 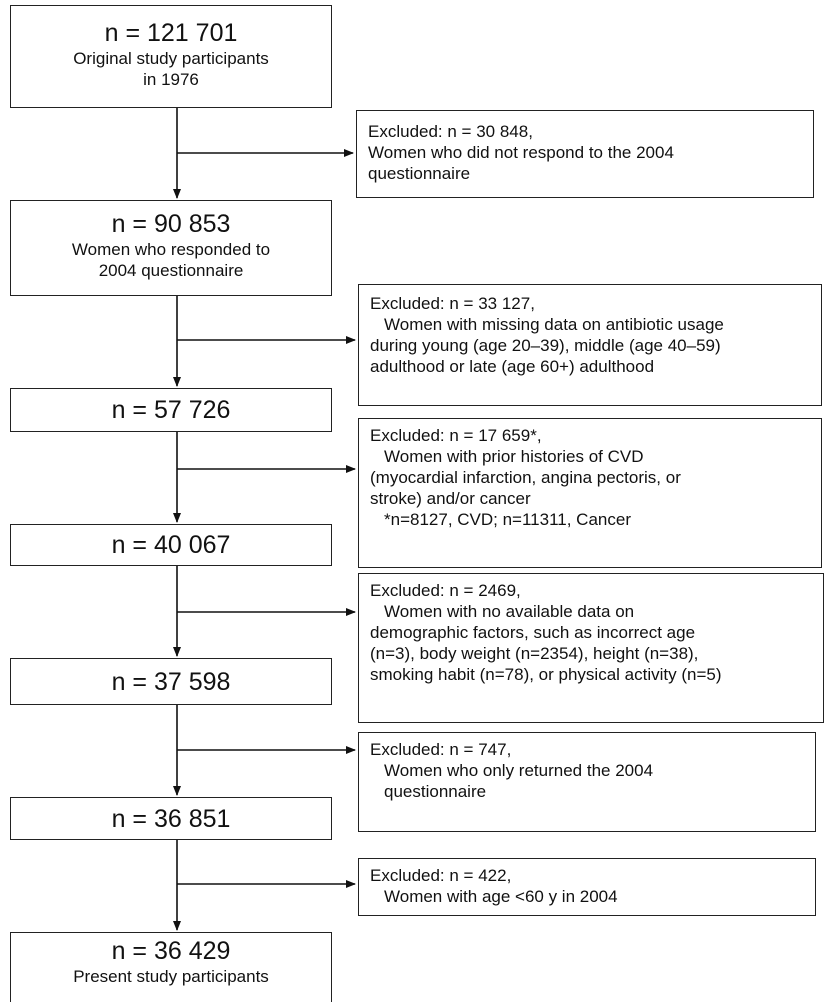 I want to click on exclusion-line: stroke) and/or cancer, so click(x=450, y=498).